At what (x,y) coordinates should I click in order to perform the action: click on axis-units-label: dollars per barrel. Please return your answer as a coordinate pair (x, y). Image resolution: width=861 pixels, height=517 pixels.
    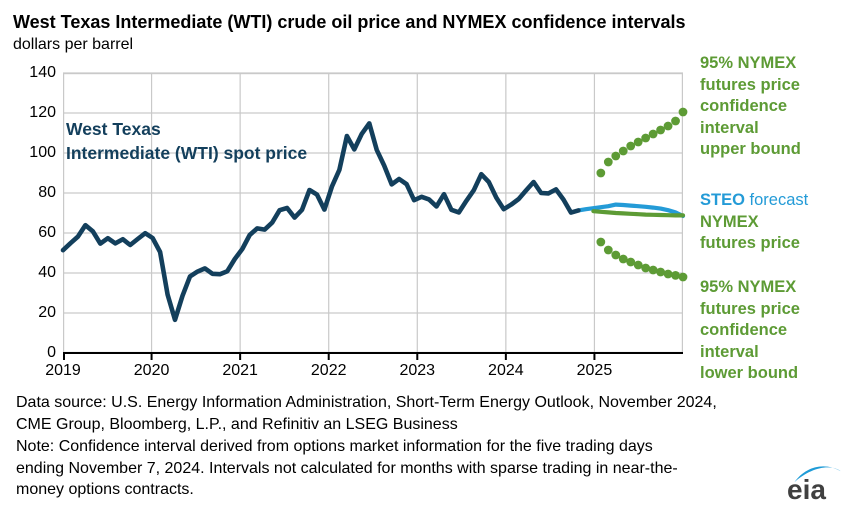
    Looking at the image, I should click on (73, 44).